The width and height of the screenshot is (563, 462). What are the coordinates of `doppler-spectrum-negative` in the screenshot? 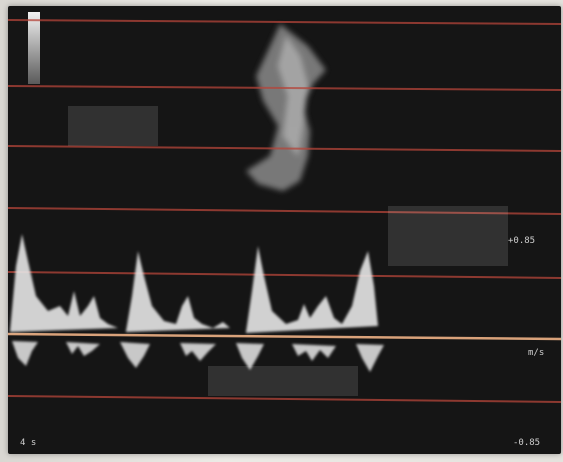 It's located at (198, 356).